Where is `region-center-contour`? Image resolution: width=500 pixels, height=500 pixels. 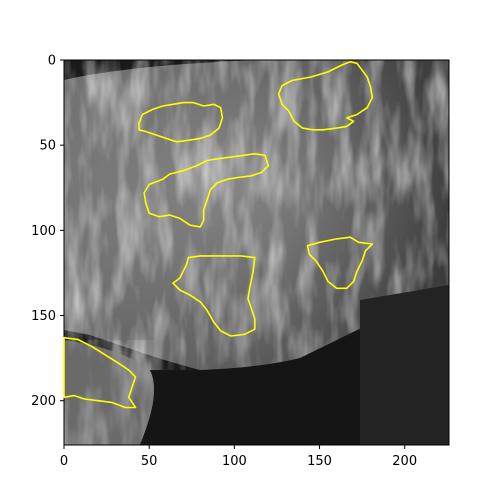 region-center-contour is located at coordinates (206, 190).